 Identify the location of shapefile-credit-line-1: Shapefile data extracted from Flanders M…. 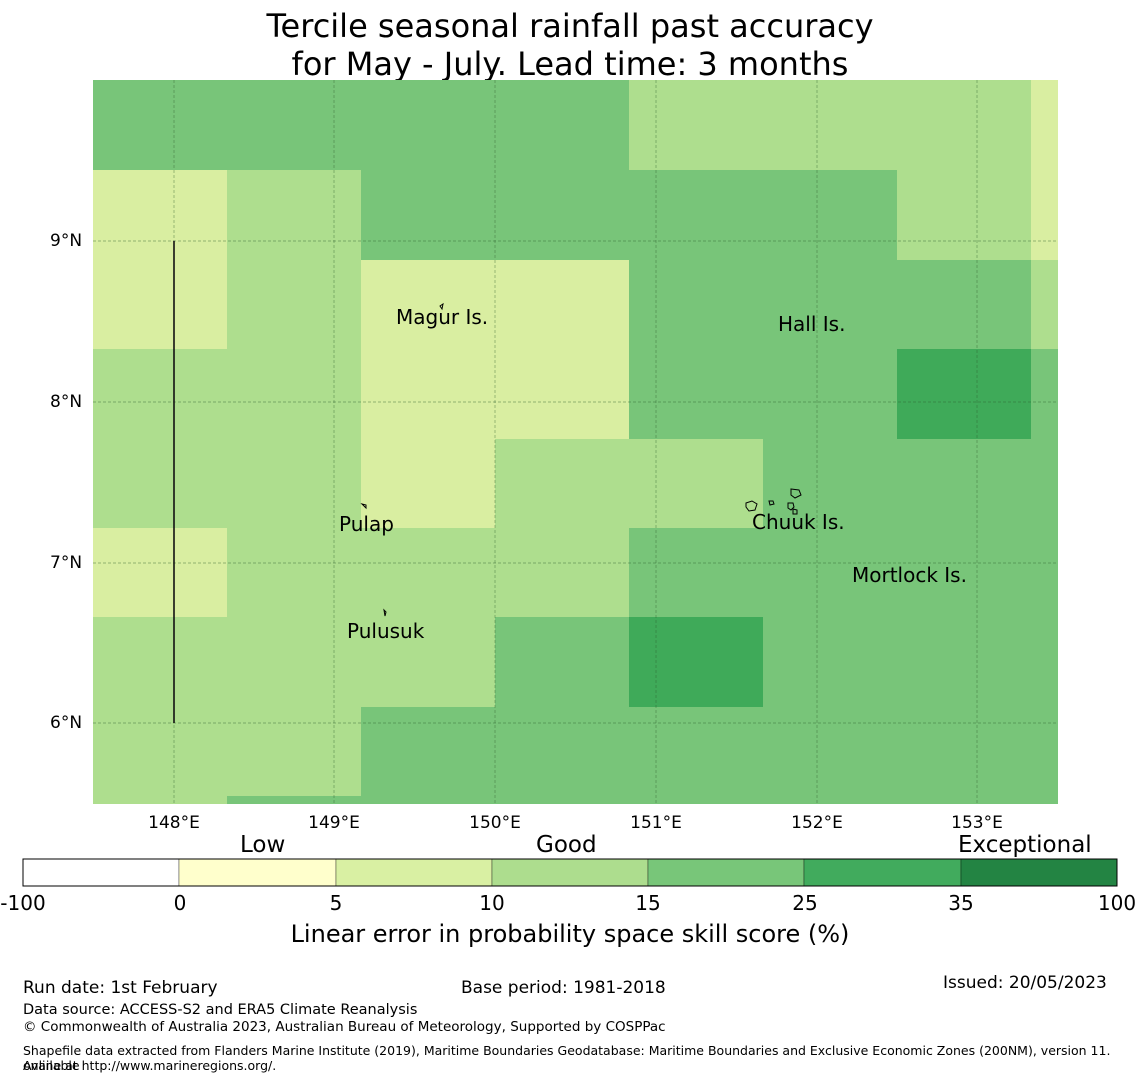
(567, 1058).